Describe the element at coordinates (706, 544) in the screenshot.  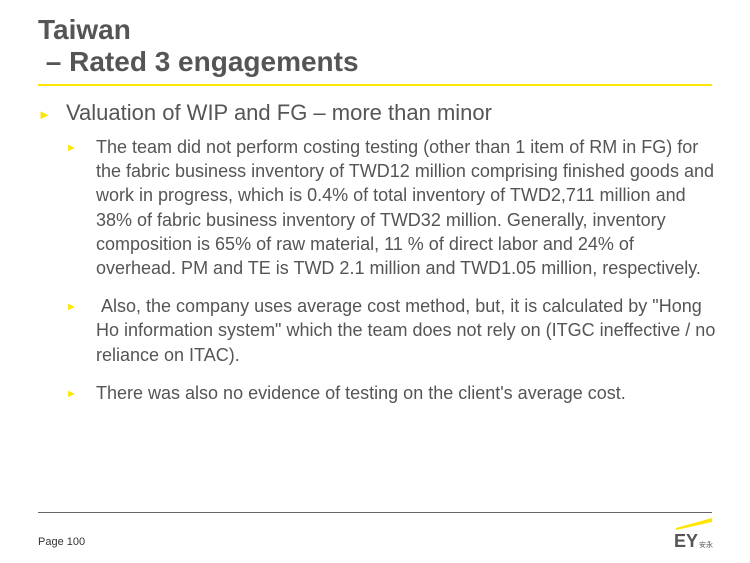
I see `logo-chinese-mark: 安永` at that location.